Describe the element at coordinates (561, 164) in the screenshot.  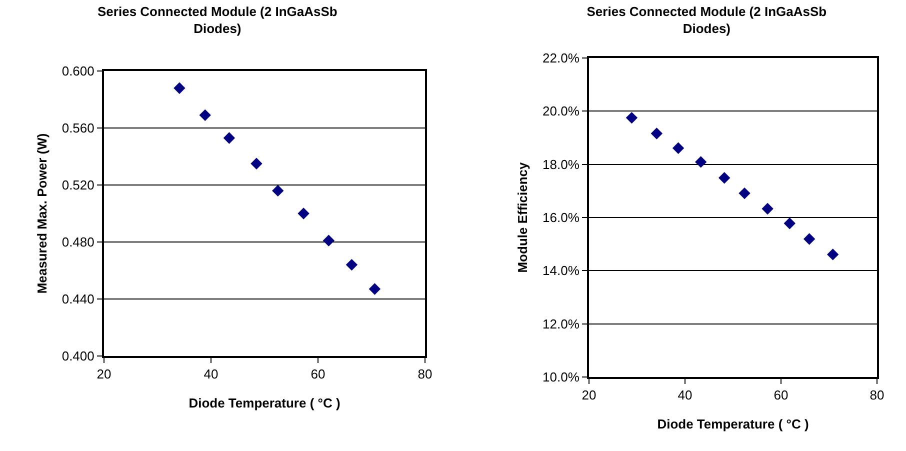
I see `y-tick-label: 18.0%` at that location.